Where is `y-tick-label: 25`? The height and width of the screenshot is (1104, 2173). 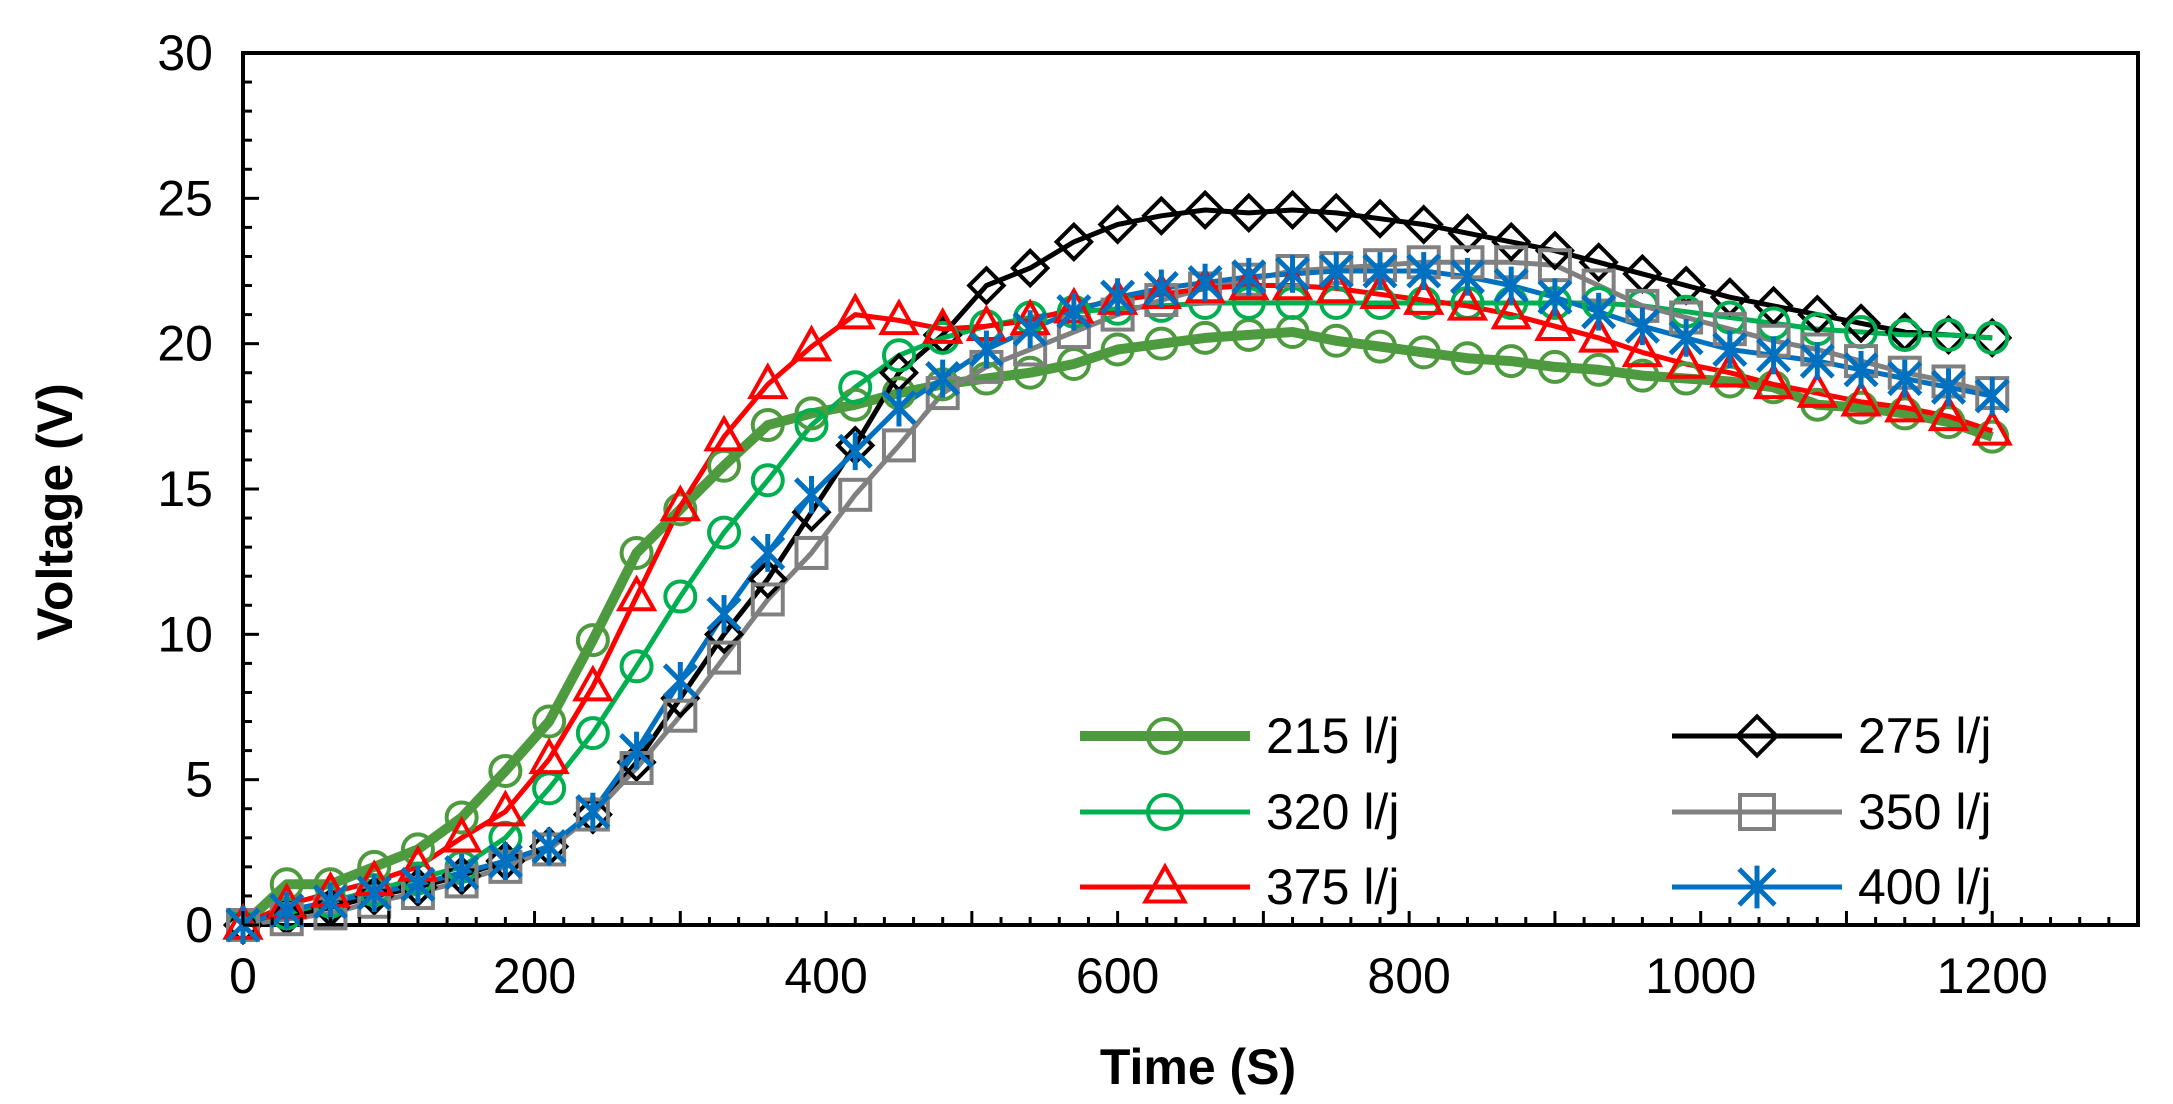 y-tick-label: 25 is located at coordinates (185, 198).